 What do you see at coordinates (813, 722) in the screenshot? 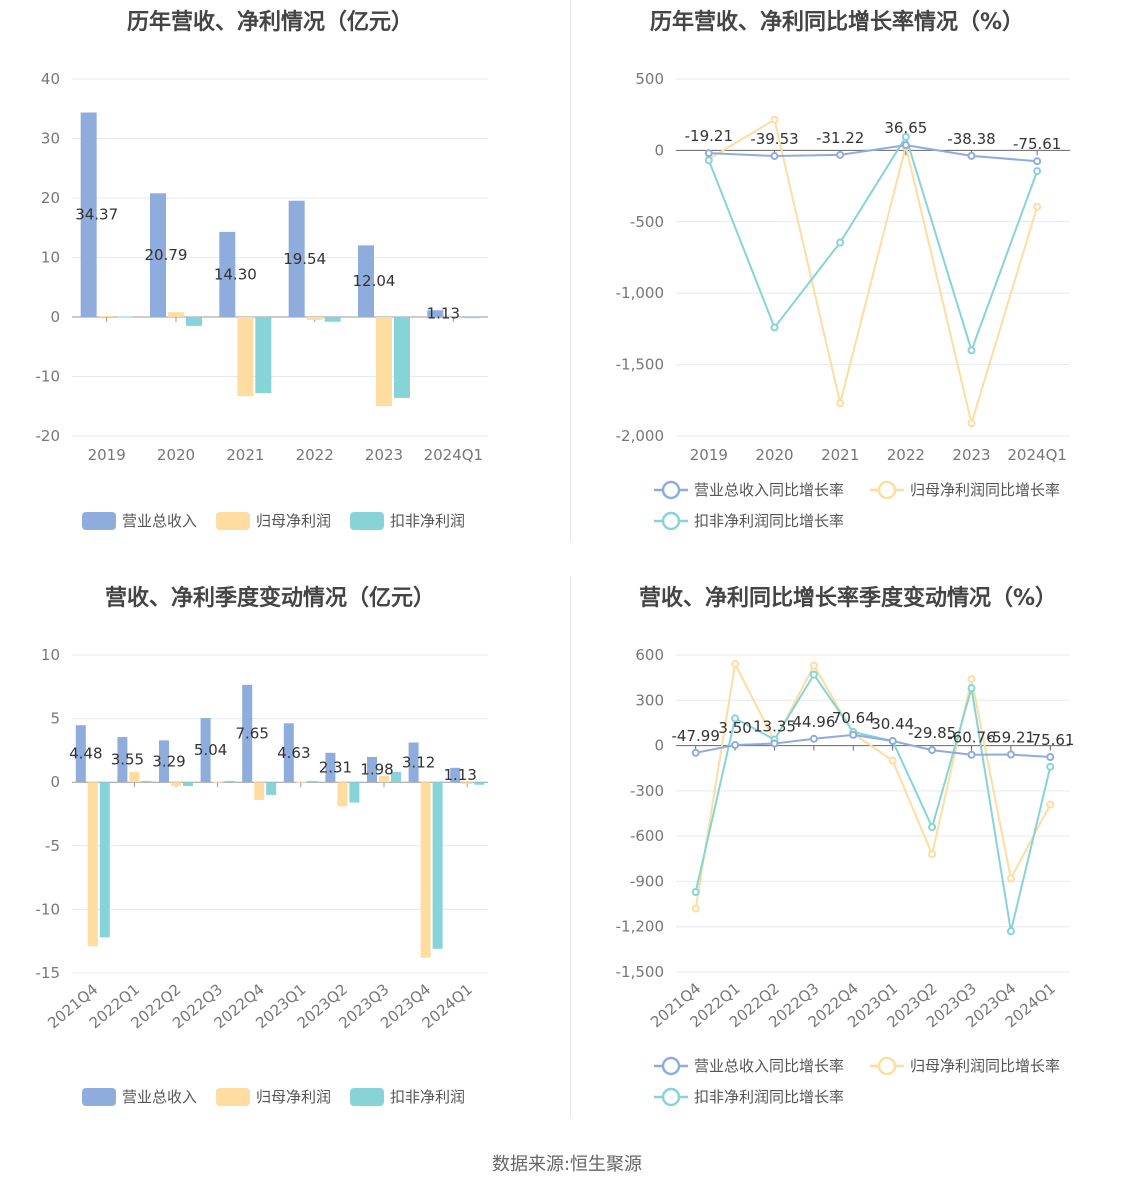
I see `line-data-label: 44.96` at bounding box center [813, 722].